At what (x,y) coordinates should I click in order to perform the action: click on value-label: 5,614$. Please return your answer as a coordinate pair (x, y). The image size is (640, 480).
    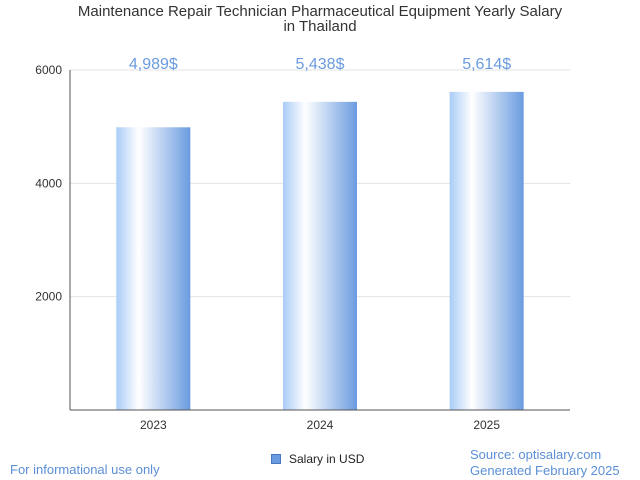
    Looking at the image, I should click on (486, 64).